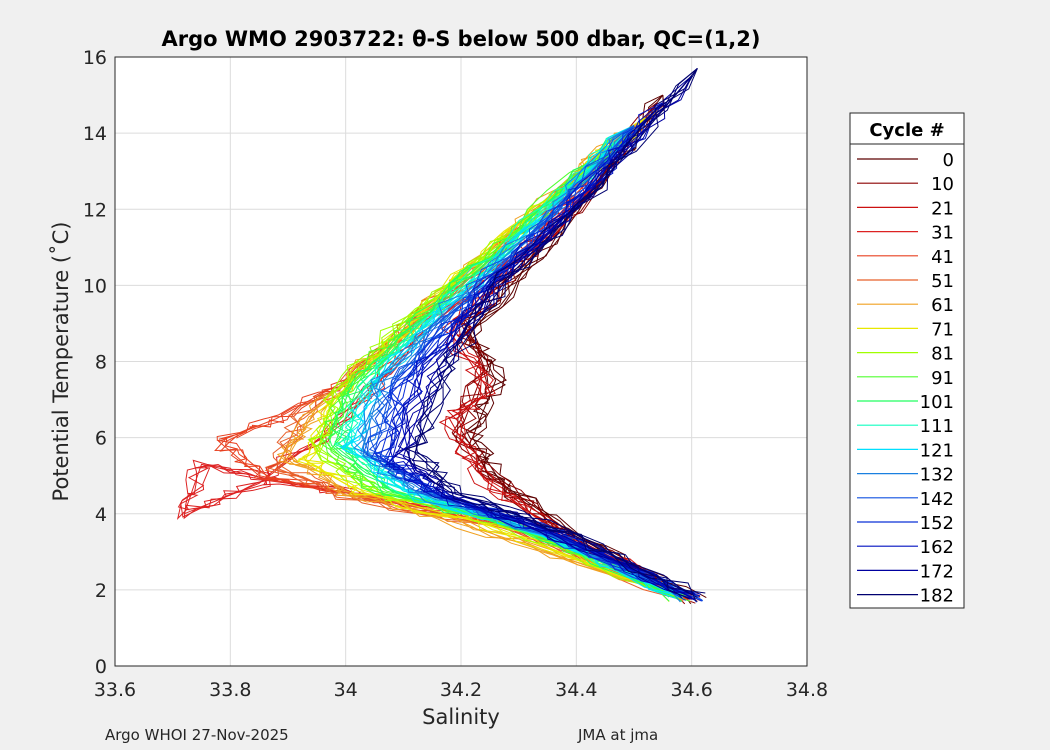 This screenshot has height=750, width=1050. Describe the element at coordinates (948, 160) in the screenshot. I see `legend-entry: 0` at that location.